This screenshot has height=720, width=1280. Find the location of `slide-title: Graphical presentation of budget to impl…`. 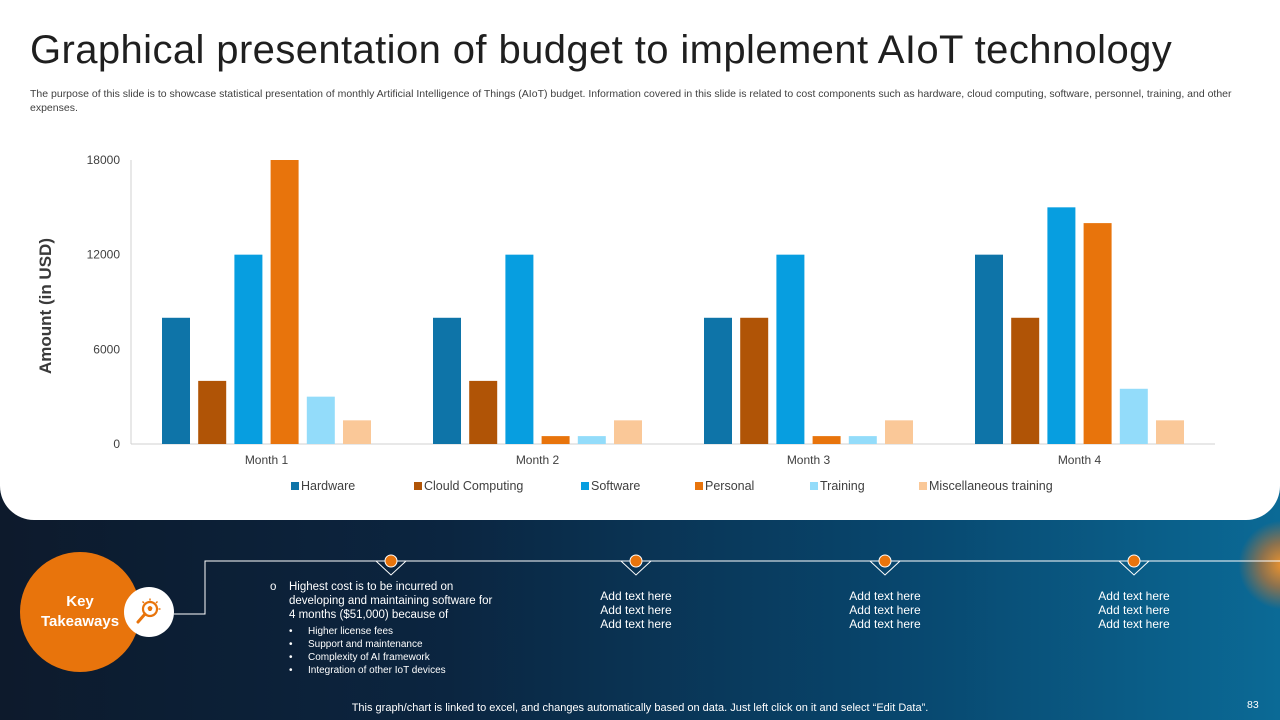

slide-title: Graphical presentation of budget to impl… is located at coordinates (601, 50).